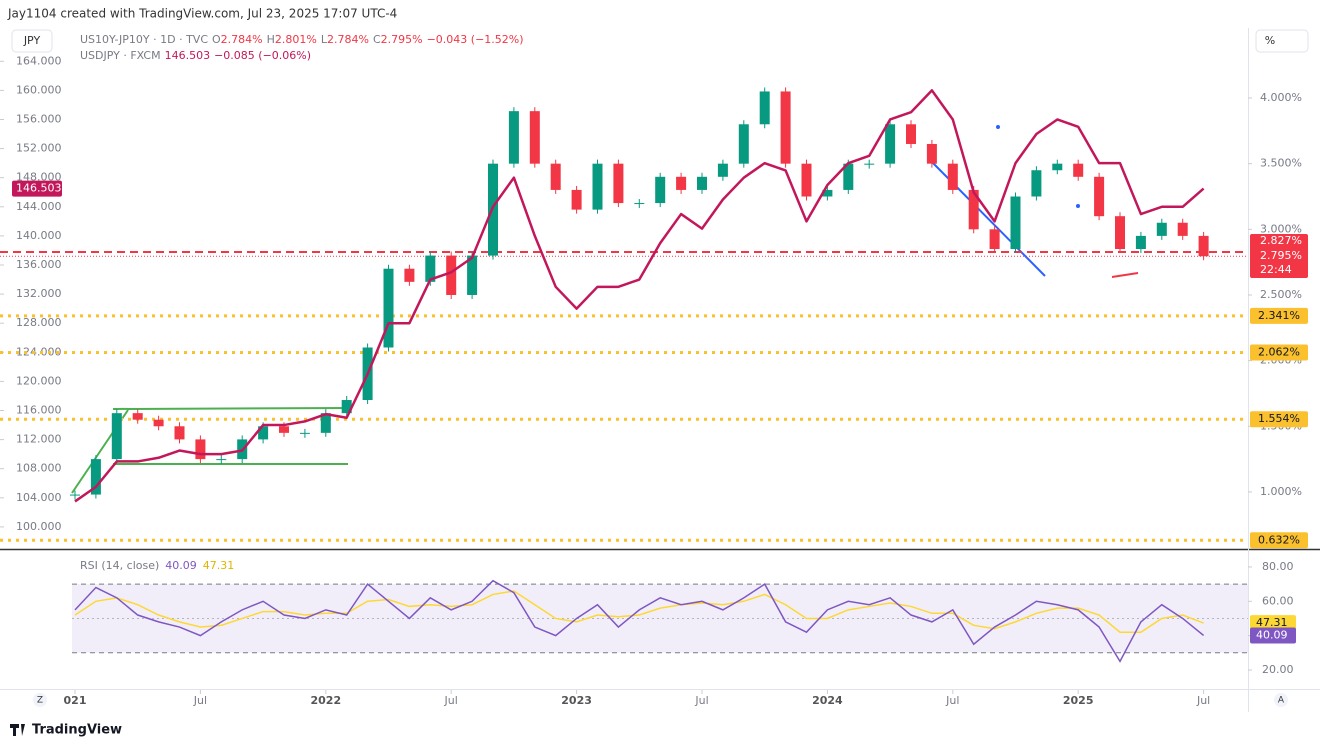 This screenshot has height=746, width=1320. I want to click on legend-part: 2.795%, so click(402, 39).